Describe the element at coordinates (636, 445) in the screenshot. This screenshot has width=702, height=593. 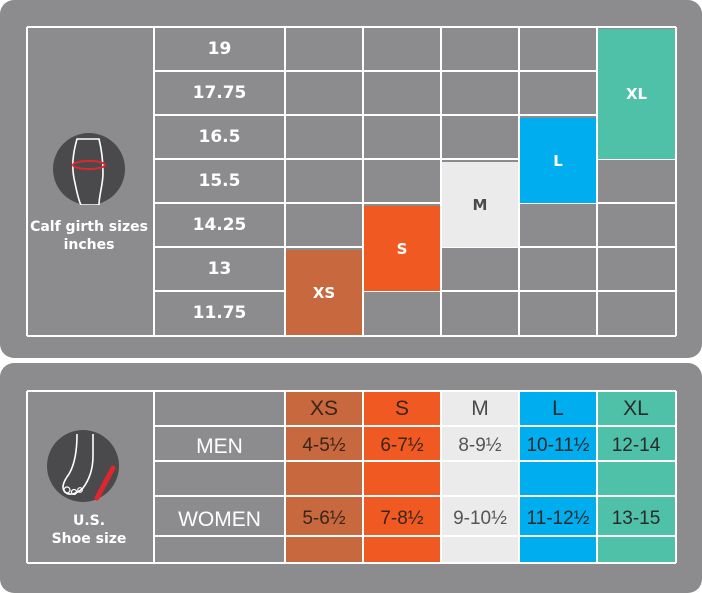
I see `men-size-xl: 12-14` at that location.